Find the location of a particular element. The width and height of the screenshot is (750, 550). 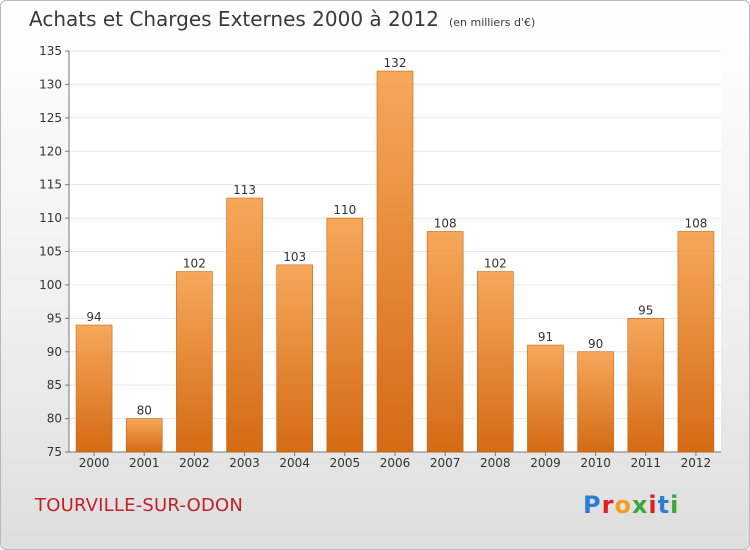

x-tick-label: 2011 is located at coordinates (645, 463).